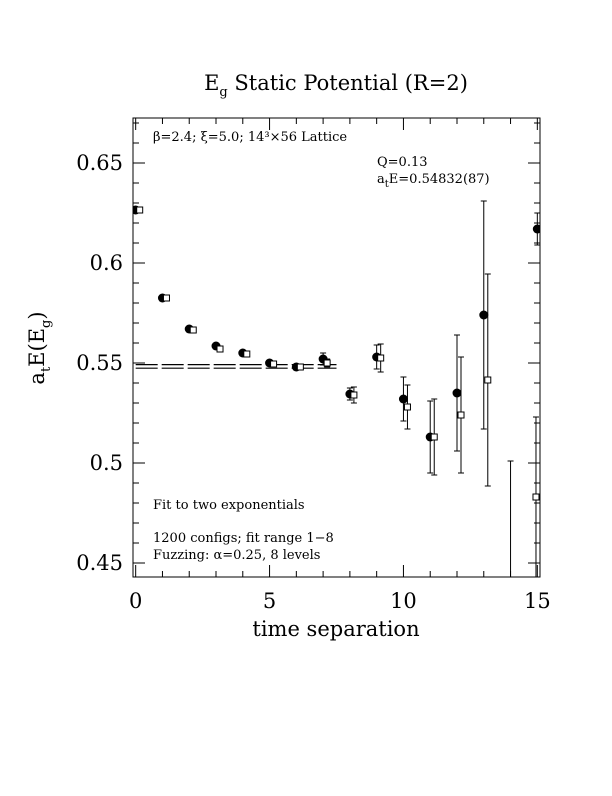  What do you see at coordinates (269, 601) in the screenshot?
I see `x-tick-label: 5` at bounding box center [269, 601].